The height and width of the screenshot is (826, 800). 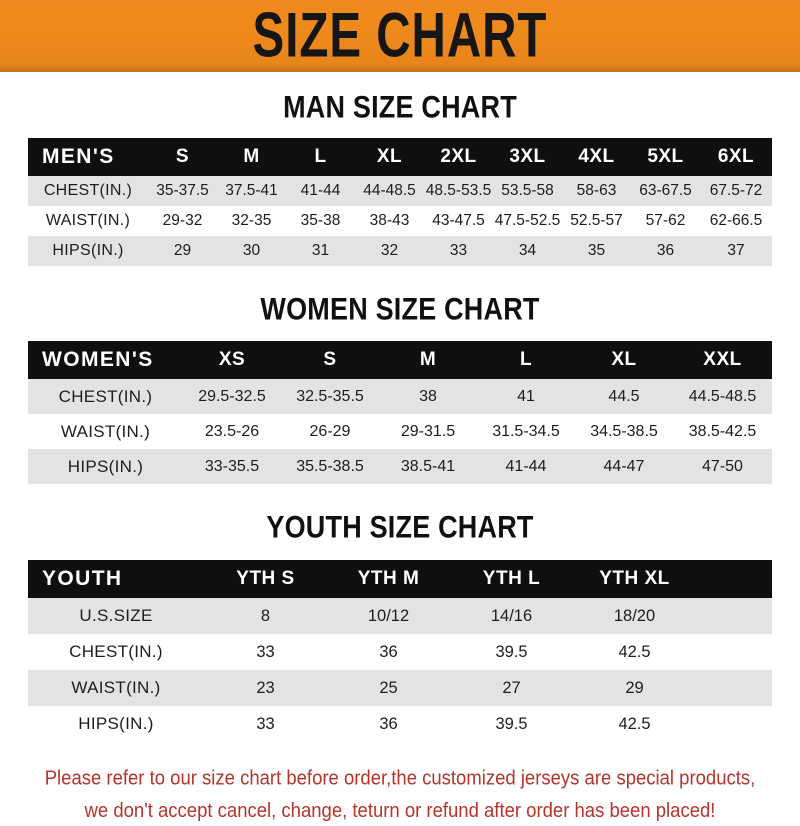 I want to click on women-size-col-5: XXL, so click(x=722, y=359).